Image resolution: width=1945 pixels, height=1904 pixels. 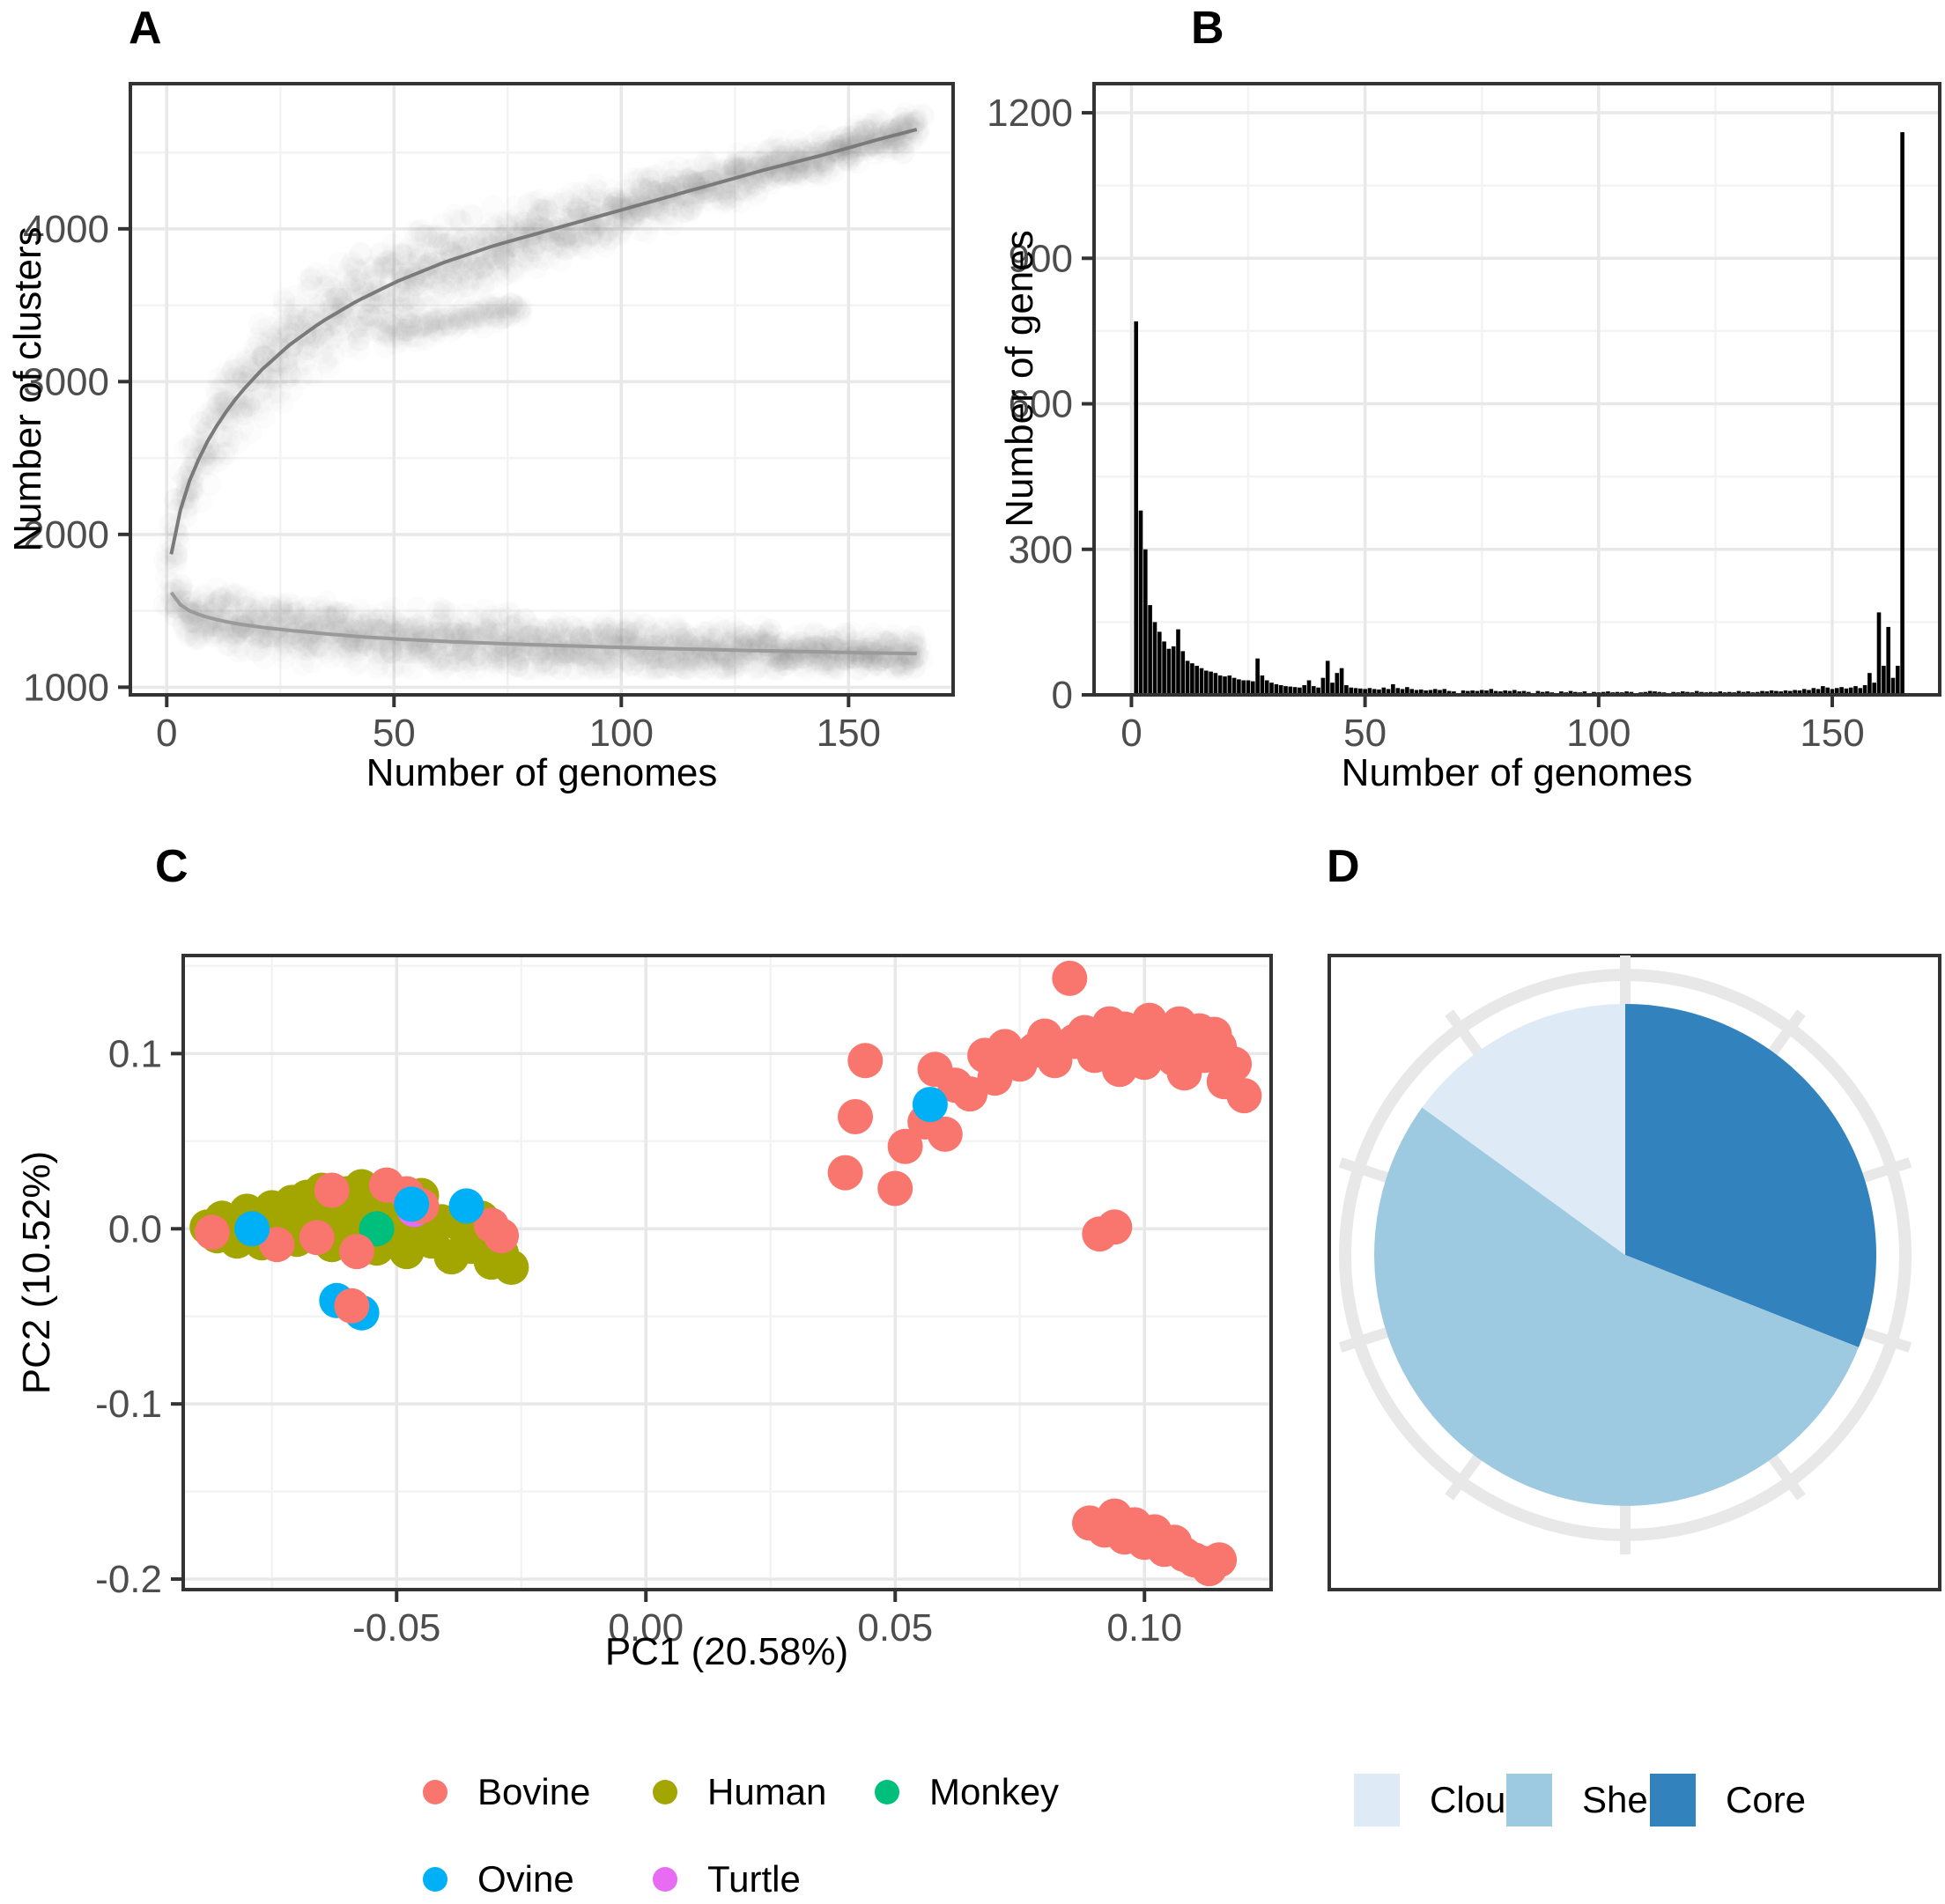 What do you see at coordinates (66, 535) in the screenshot?
I see `svg-text: 2000` at bounding box center [66, 535].